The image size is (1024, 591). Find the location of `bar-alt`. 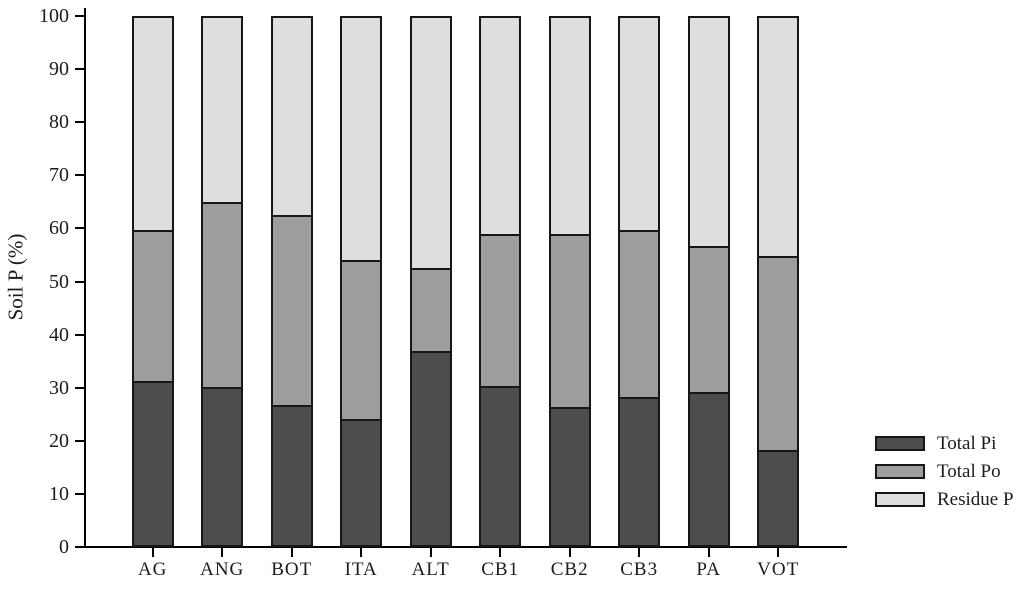

bar-alt is located at coordinates (430, 281).